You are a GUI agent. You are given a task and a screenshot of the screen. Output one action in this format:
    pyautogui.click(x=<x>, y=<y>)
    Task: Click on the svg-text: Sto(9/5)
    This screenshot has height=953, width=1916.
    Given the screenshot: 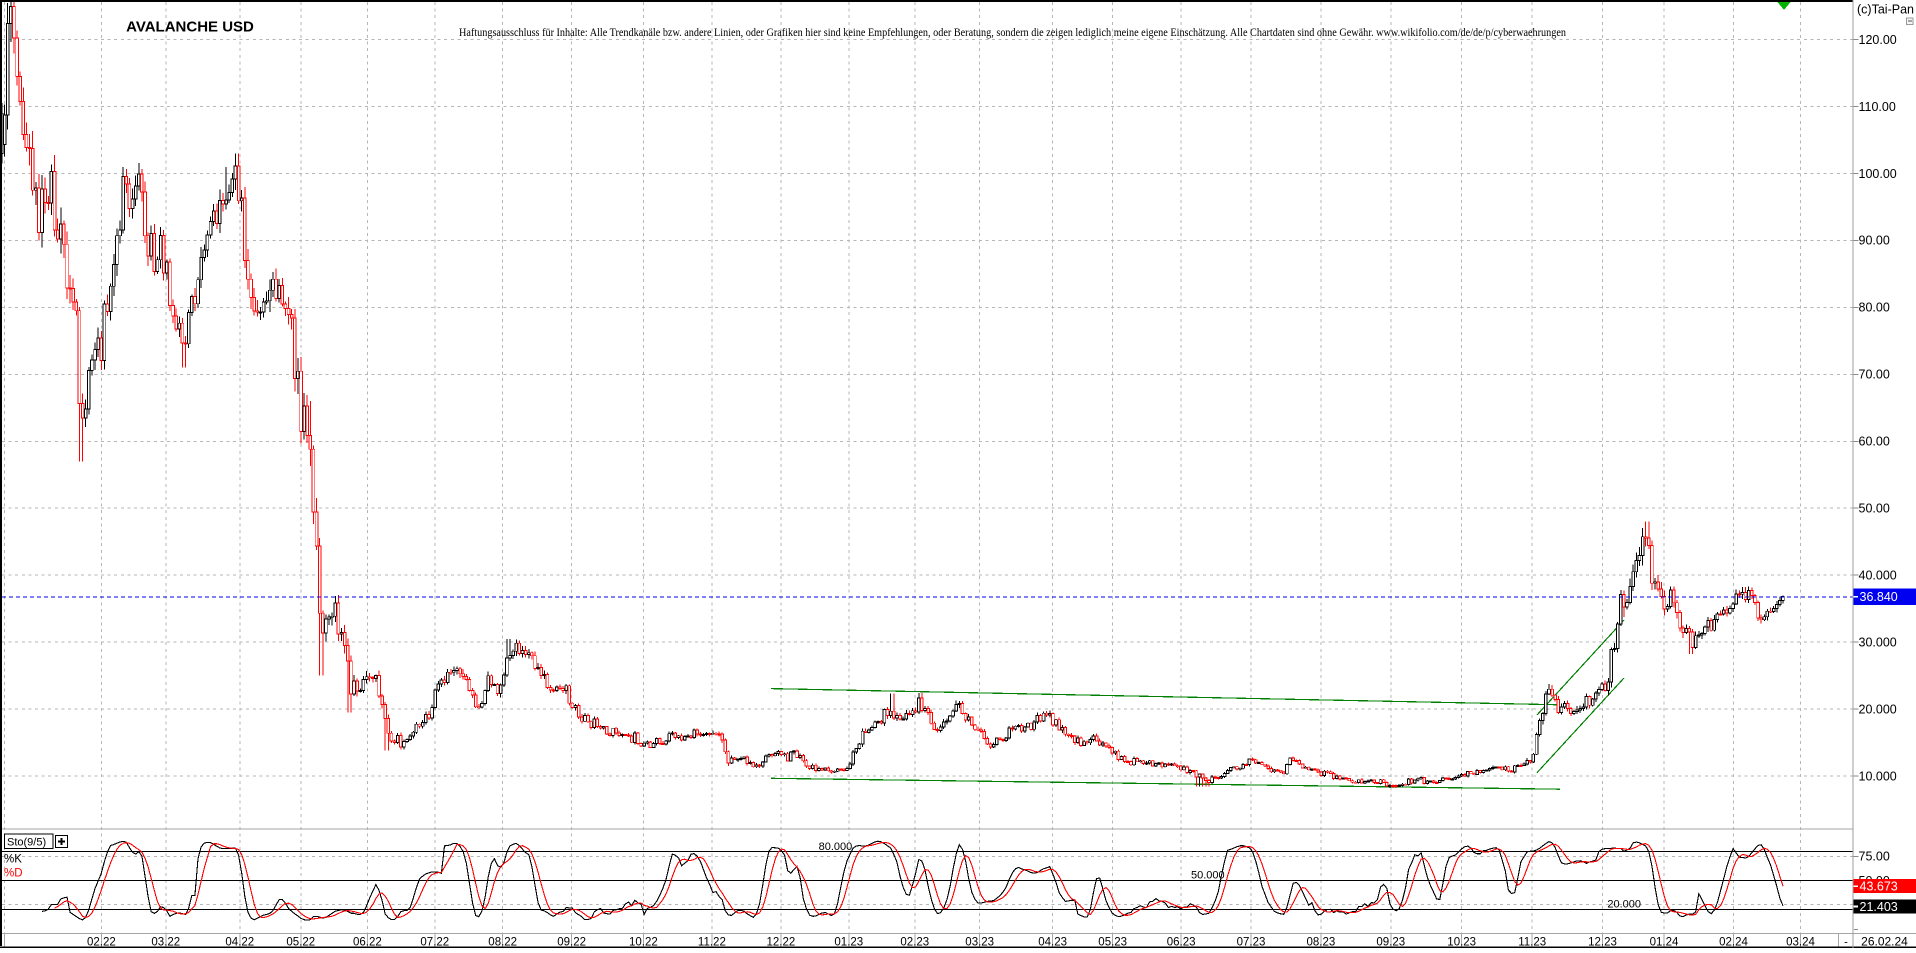 What is the action you would take?
    pyautogui.click(x=26, y=843)
    